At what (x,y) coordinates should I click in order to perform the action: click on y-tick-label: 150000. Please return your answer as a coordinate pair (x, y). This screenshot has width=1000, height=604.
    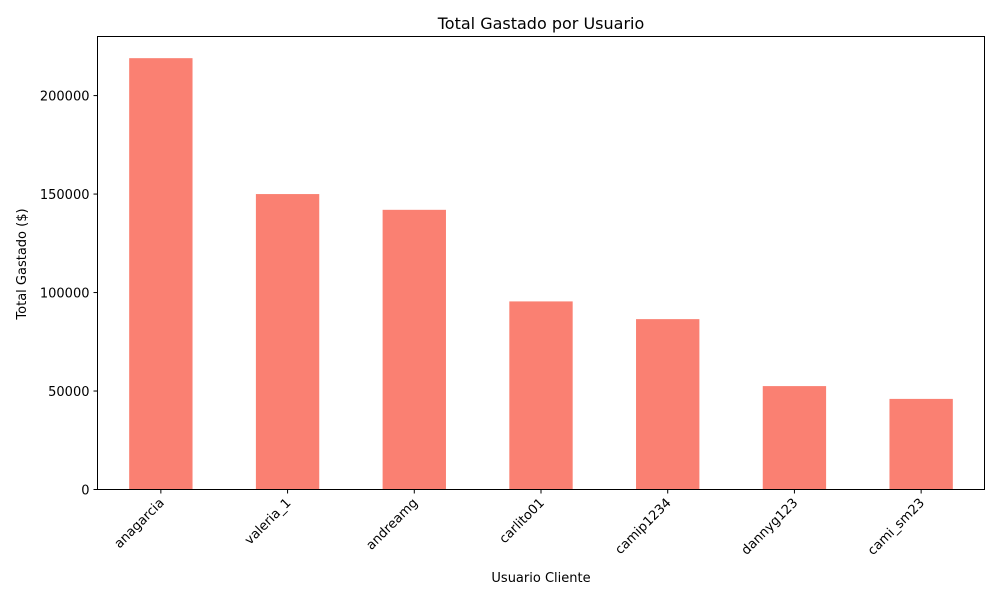
    Looking at the image, I should click on (65, 195).